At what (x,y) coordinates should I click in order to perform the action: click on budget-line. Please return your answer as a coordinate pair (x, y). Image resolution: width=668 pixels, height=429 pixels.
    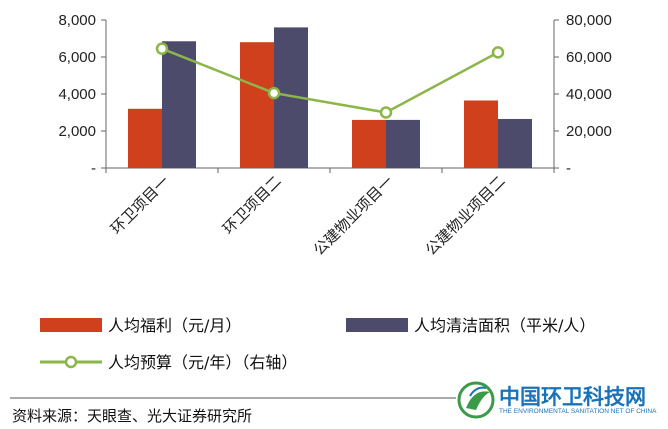
    Looking at the image, I should click on (330, 80).